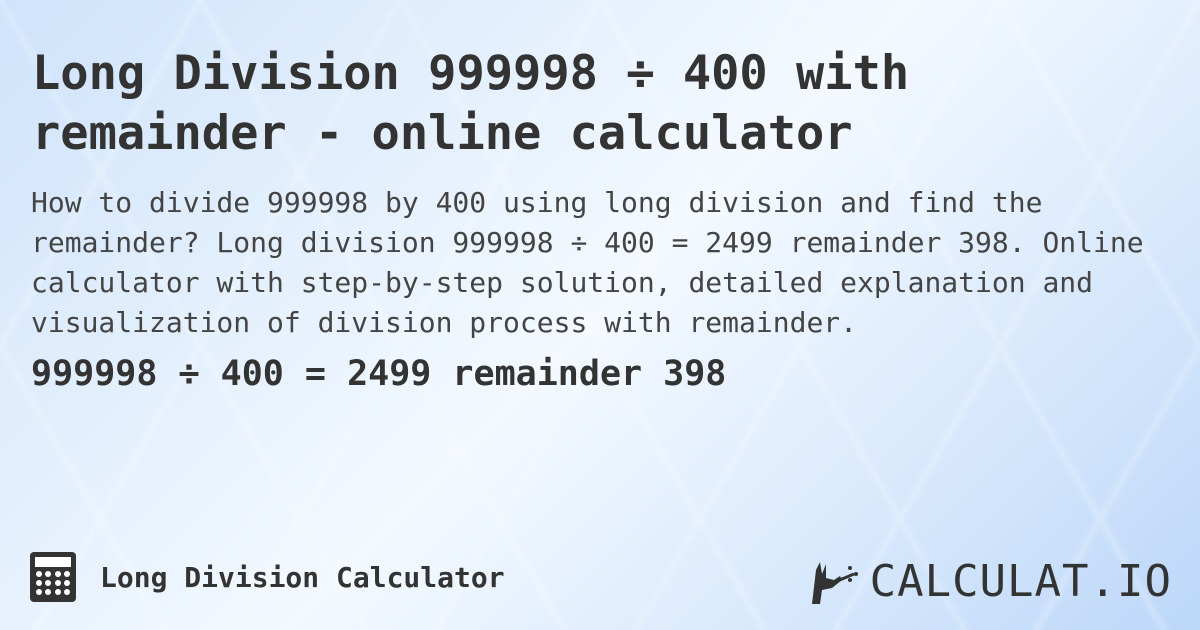 This screenshot has height=630, width=1200. What do you see at coordinates (834, 582) in the screenshot?
I see `hand-wand-icon` at bounding box center [834, 582].